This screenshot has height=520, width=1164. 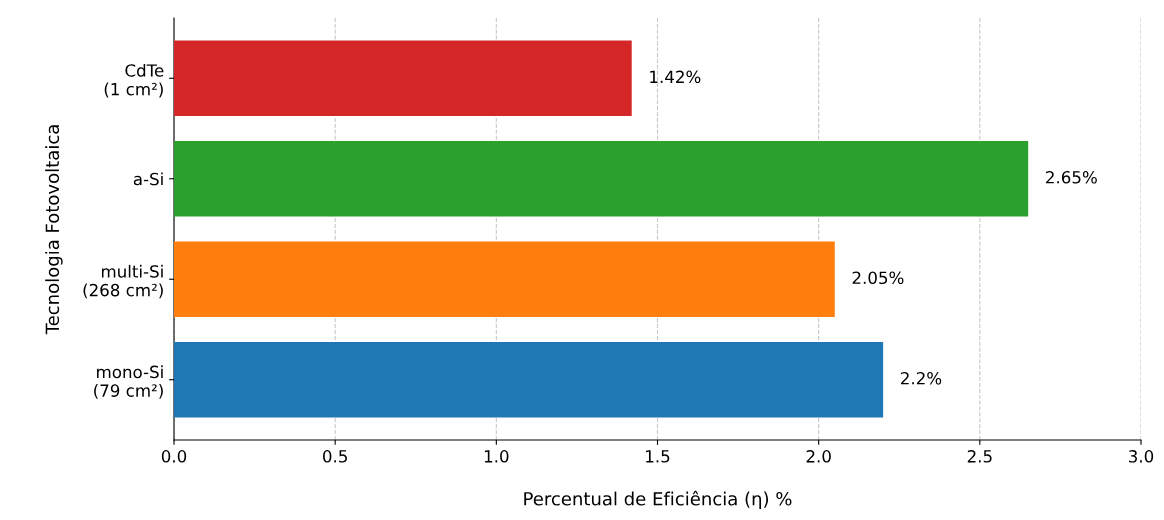 What do you see at coordinates (878, 278) in the screenshot?
I see `data-label: 2.05%` at bounding box center [878, 278].